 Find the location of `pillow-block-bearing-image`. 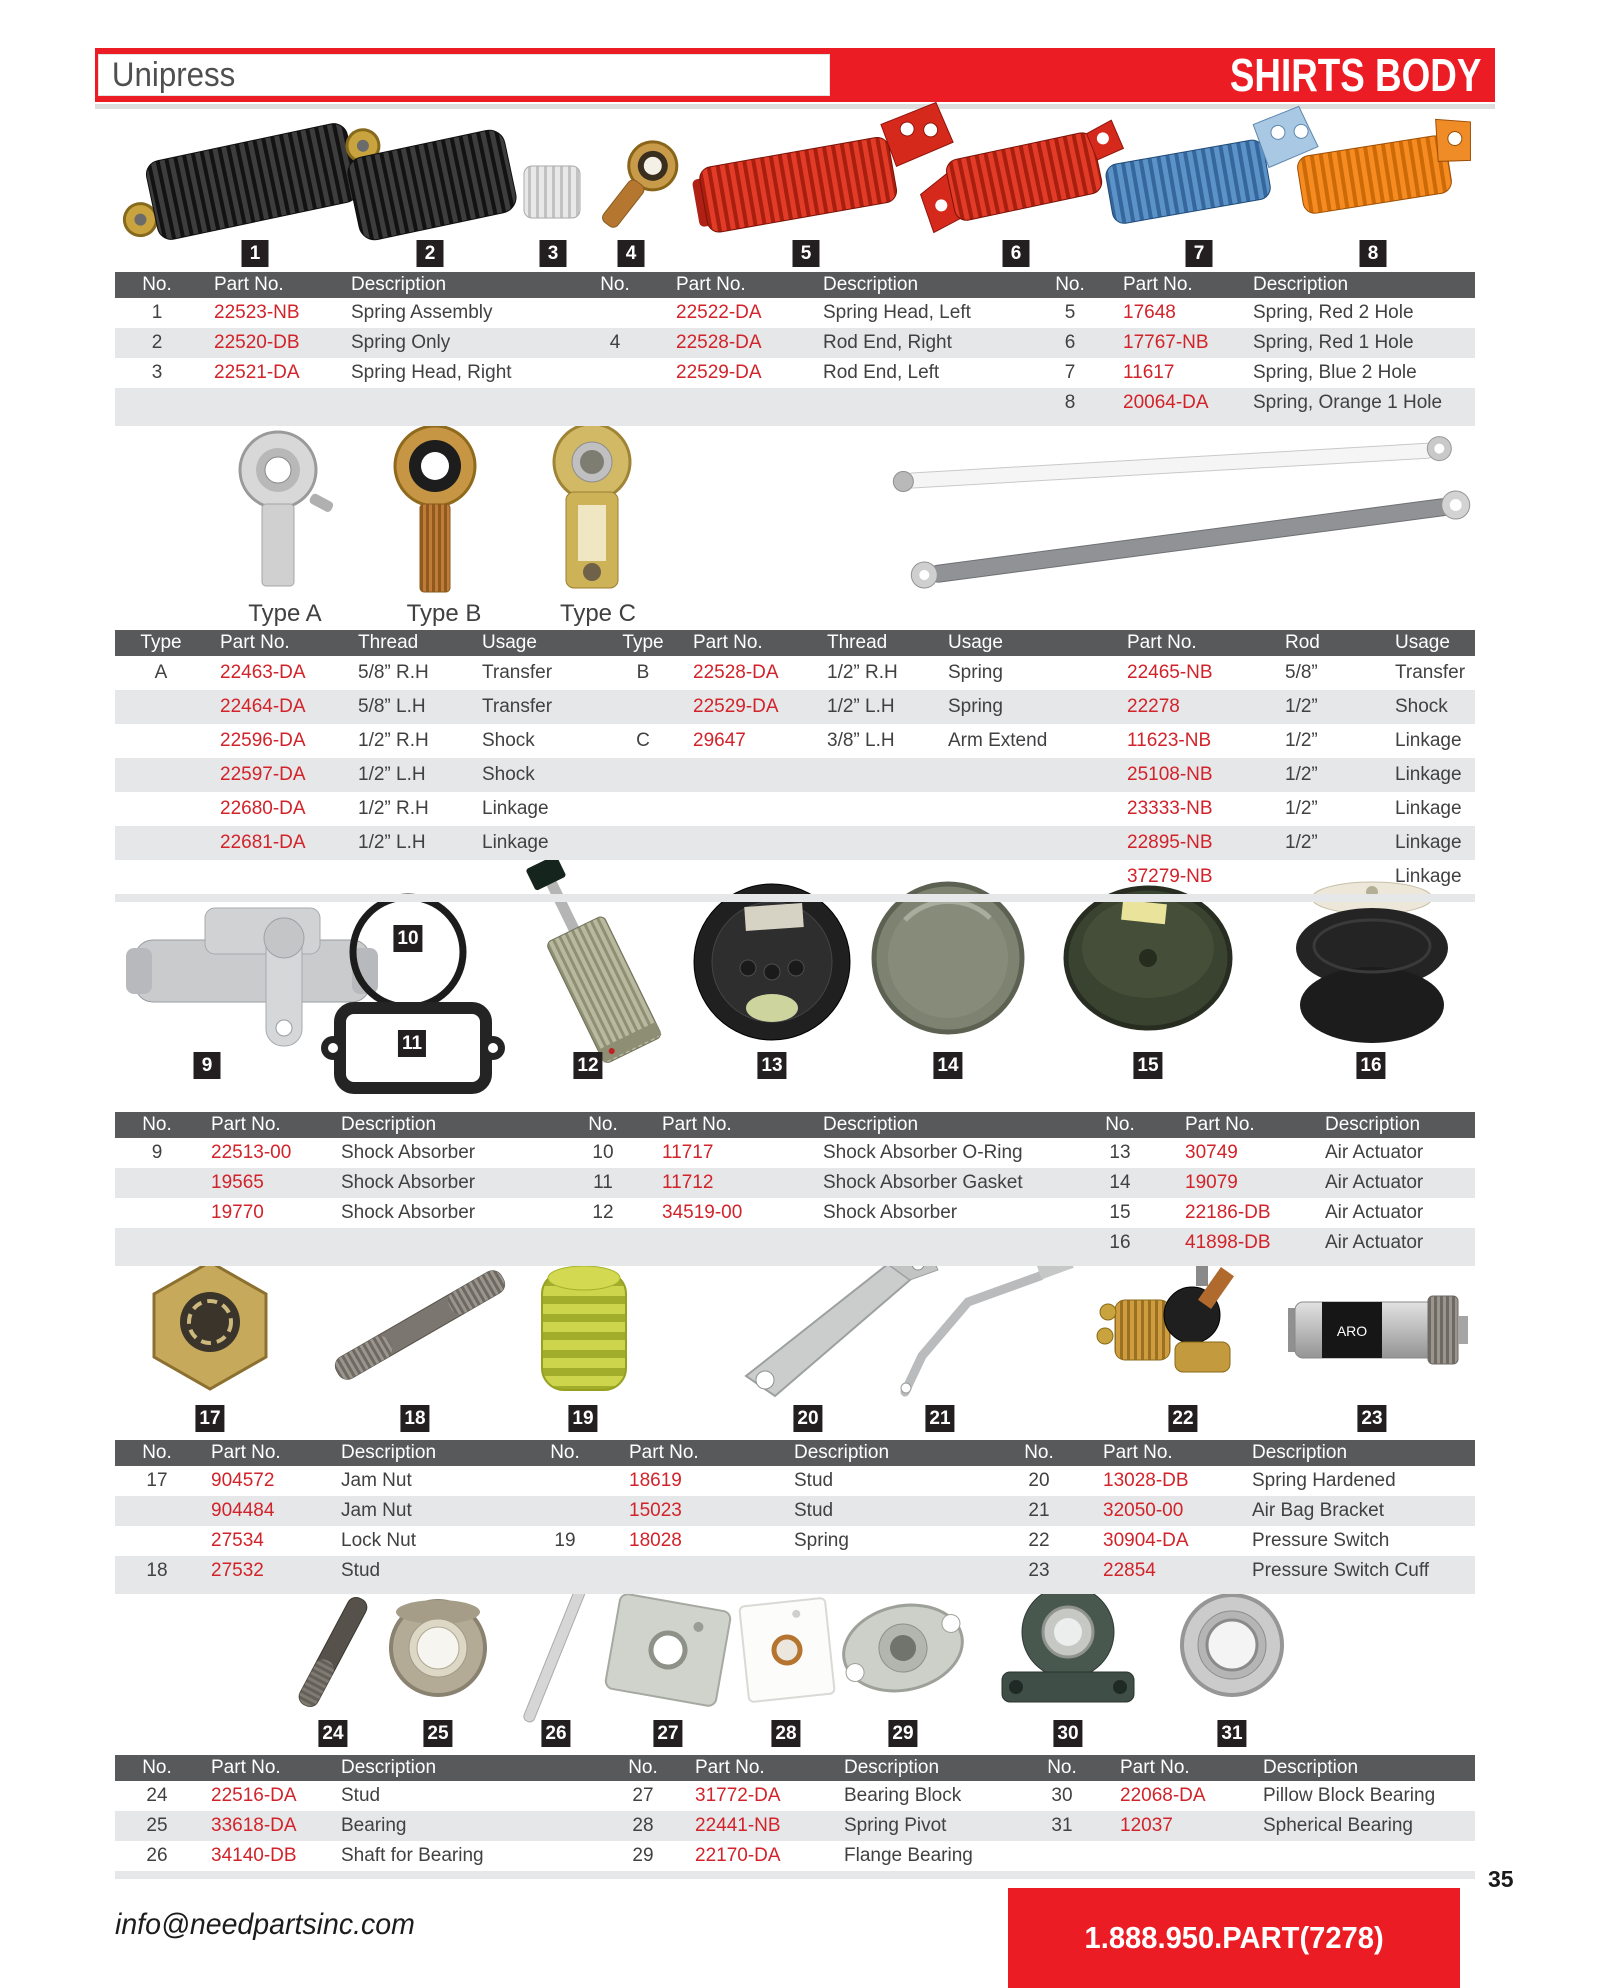

pillow-block-bearing-image is located at coordinates (1068, 1642).